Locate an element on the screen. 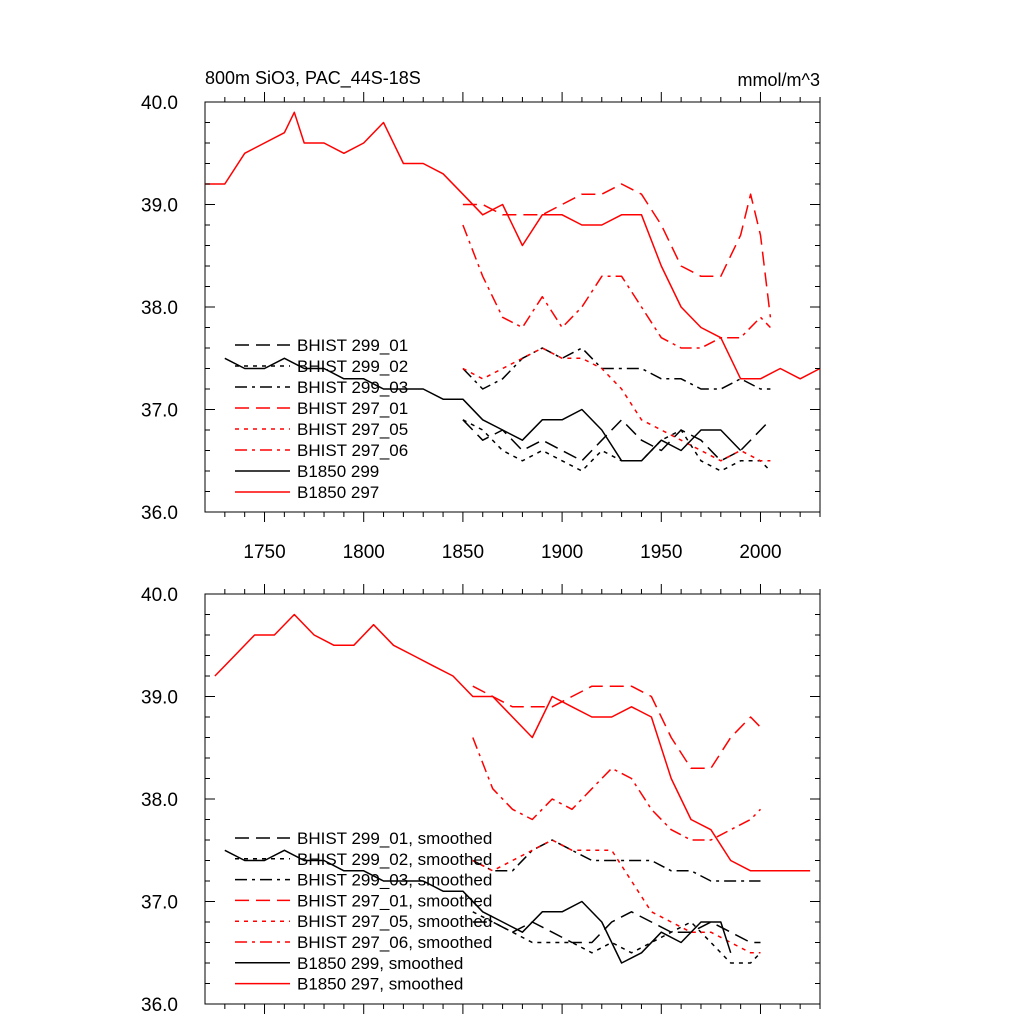  x-tick-label: 1850 is located at coordinates (463, 552).